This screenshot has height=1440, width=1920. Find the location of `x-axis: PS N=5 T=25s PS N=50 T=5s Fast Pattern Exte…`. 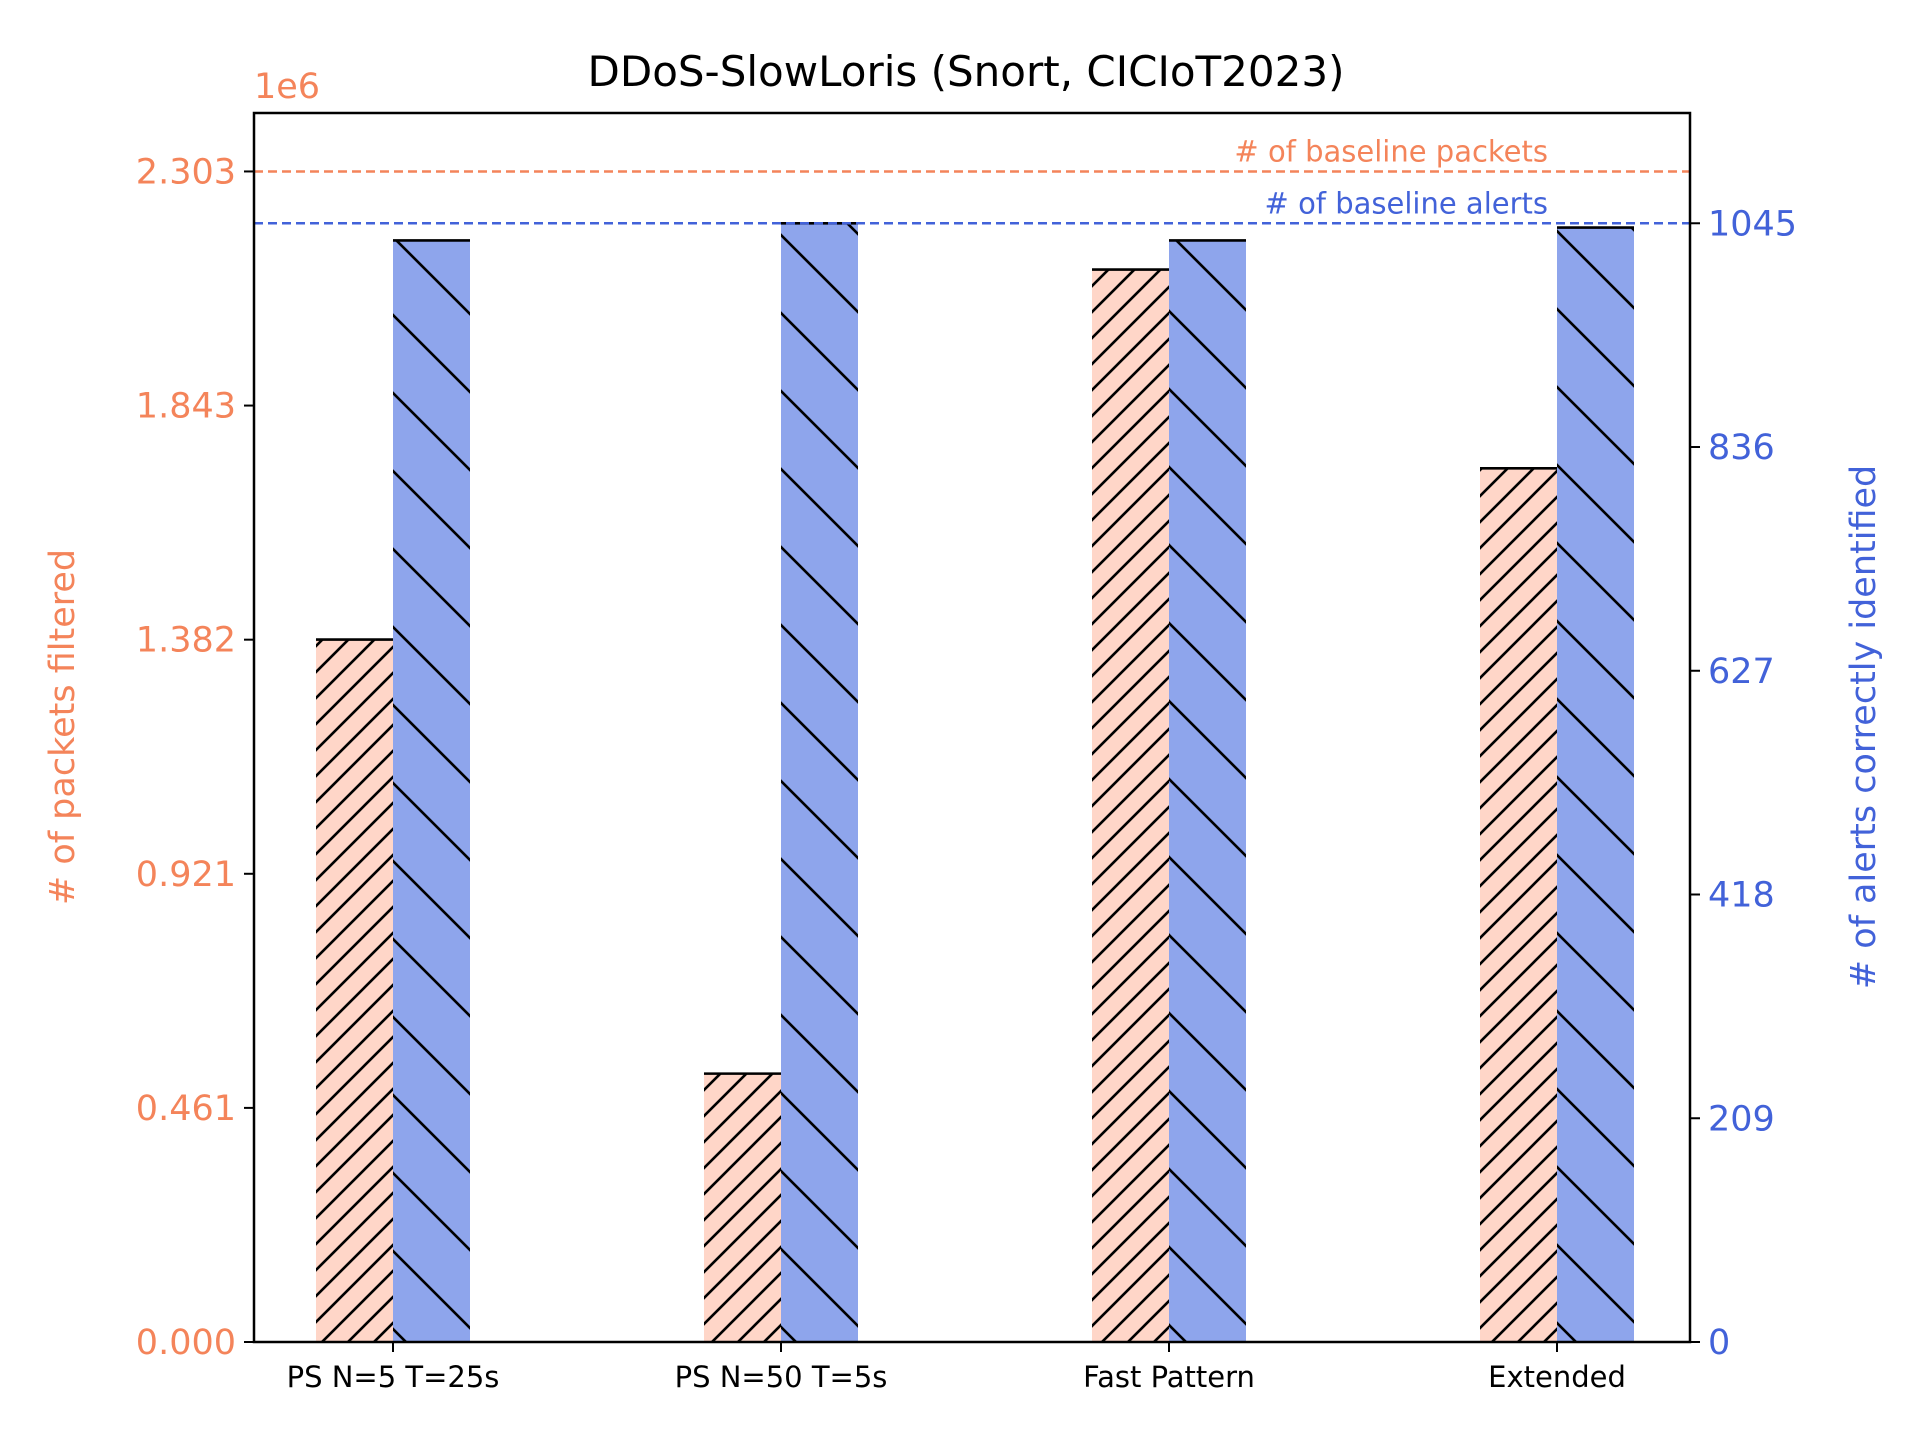

x-axis: PS N=5 T=25s PS N=50 T=5s Fast Pattern Exte… is located at coordinates (956, 1368).